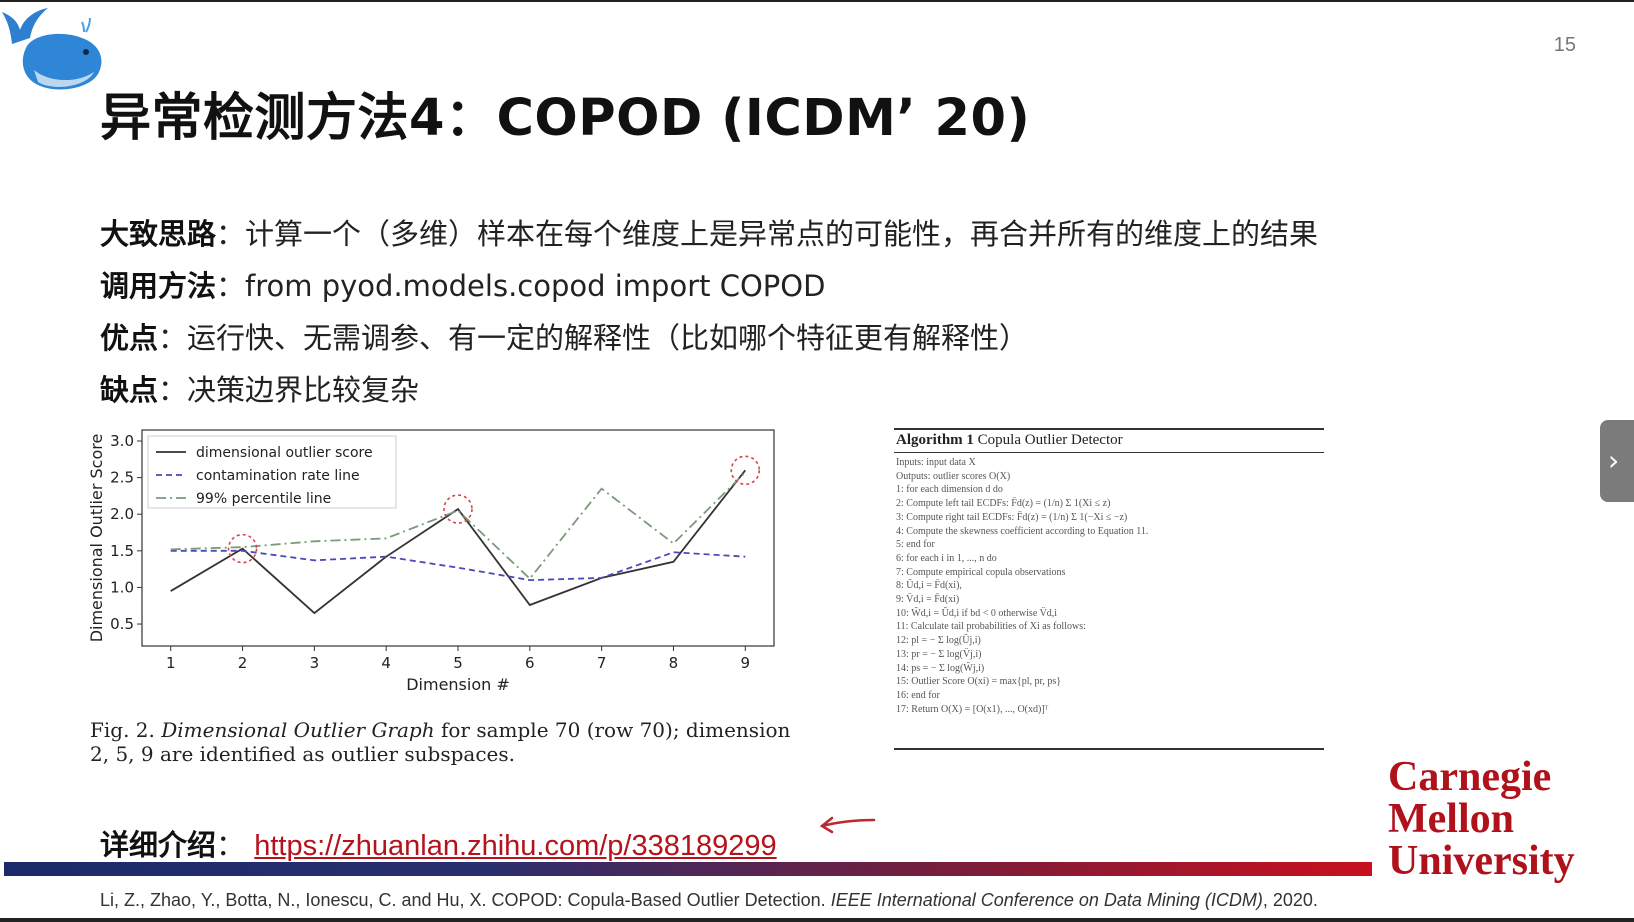 This screenshot has height=922, width=1634. Describe the element at coordinates (158, 234) in the screenshot. I see `bullet-label: 大致思路` at that location.